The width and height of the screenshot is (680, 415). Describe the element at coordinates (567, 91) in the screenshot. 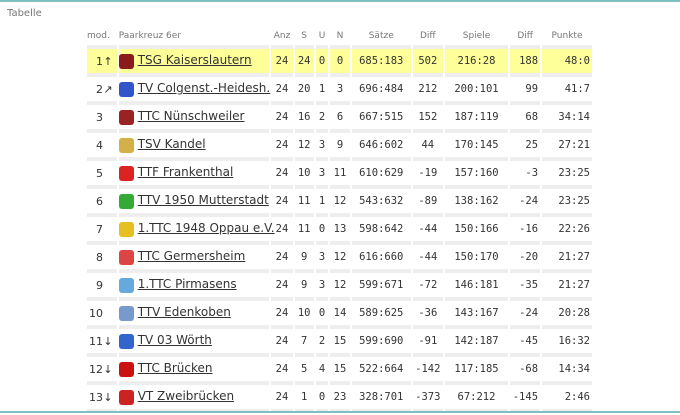

I see `punkte-cell: 41:7` at that location.